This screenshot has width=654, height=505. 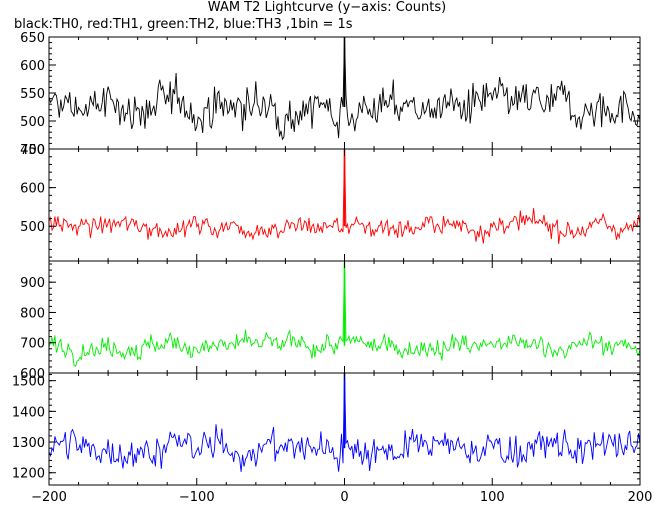 I want to click on y-tick-label: 1500, so click(x=28, y=382).